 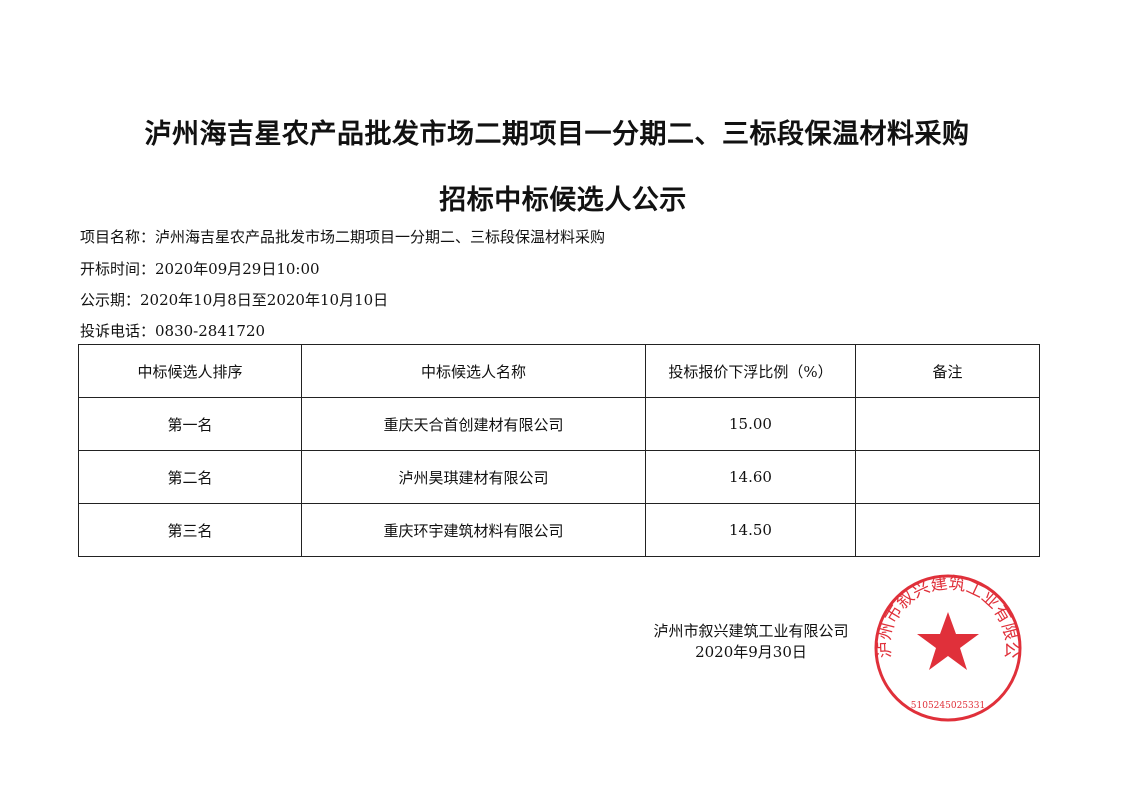 What do you see at coordinates (751, 652) in the screenshot?
I see `signature-date: 2020年9月30日` at bounding box center [751, 652].